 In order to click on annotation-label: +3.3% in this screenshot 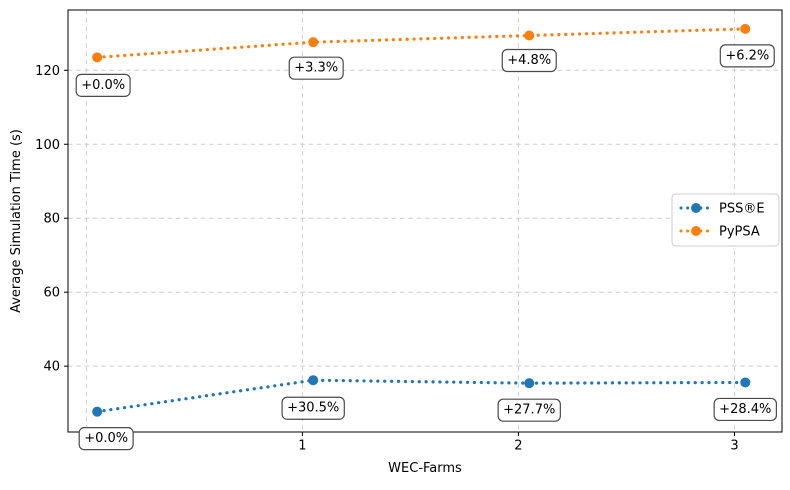, I will do `click(316, 68)`.